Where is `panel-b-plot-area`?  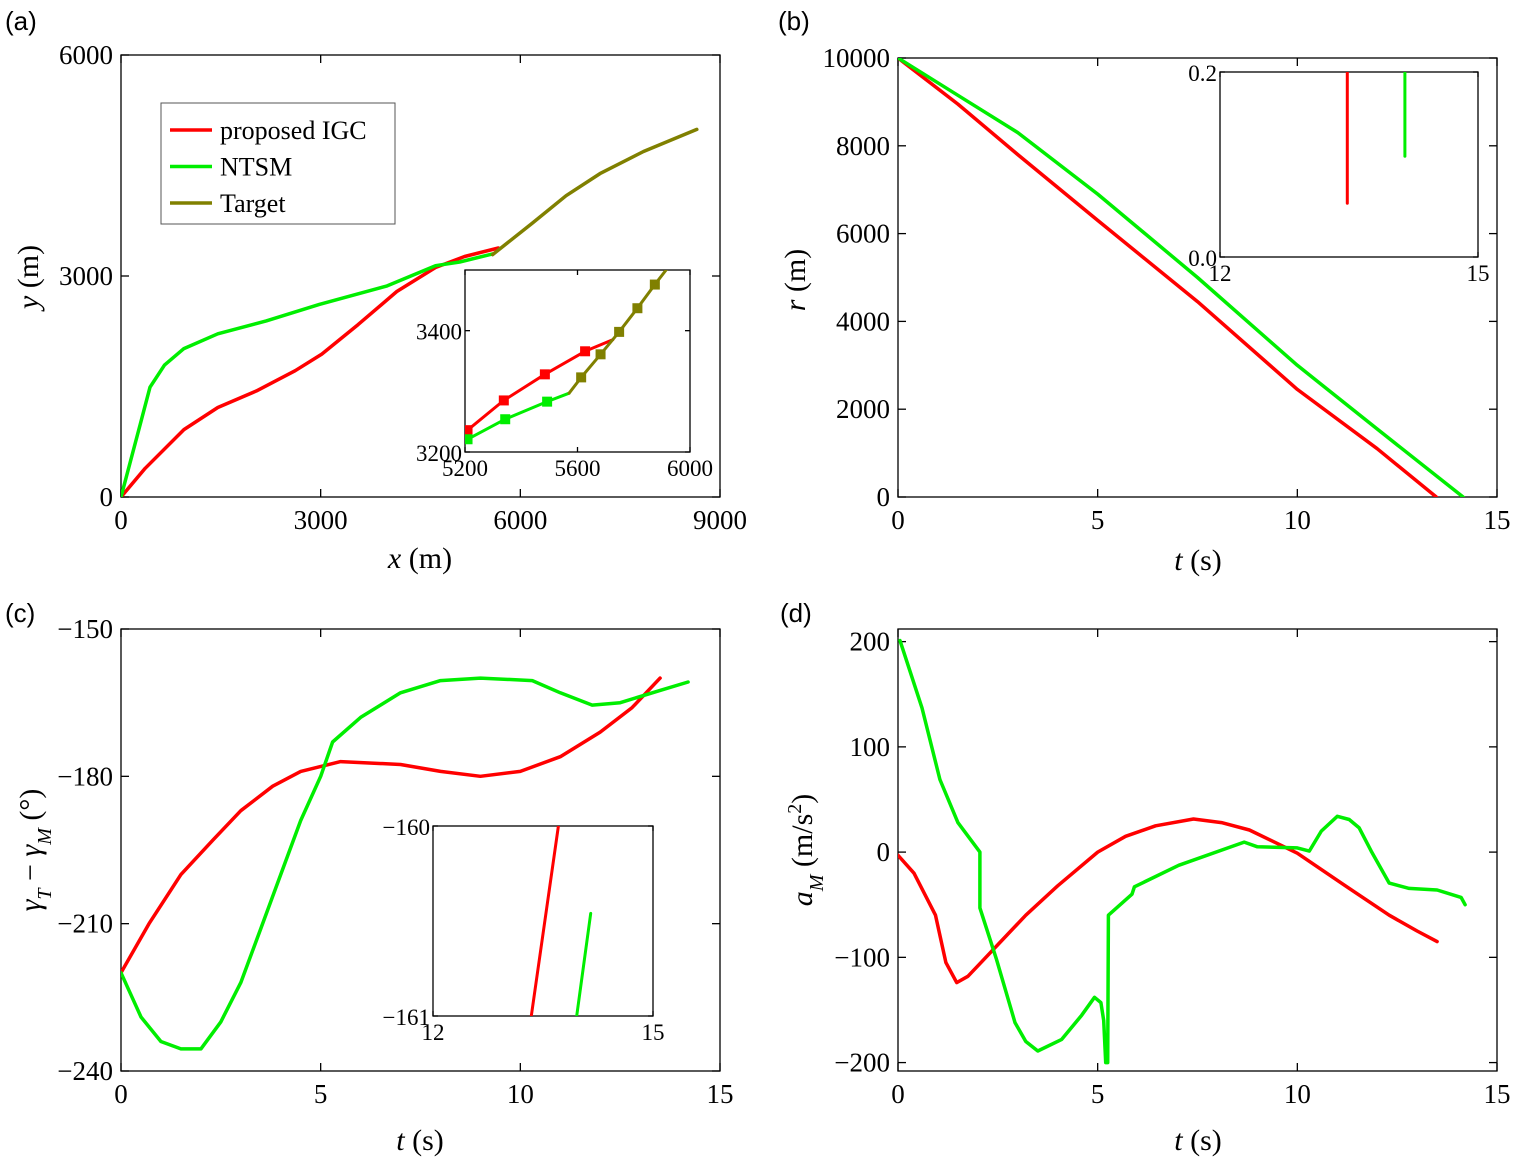
panel-b-plot-area is located at coordinates (1181, 277).